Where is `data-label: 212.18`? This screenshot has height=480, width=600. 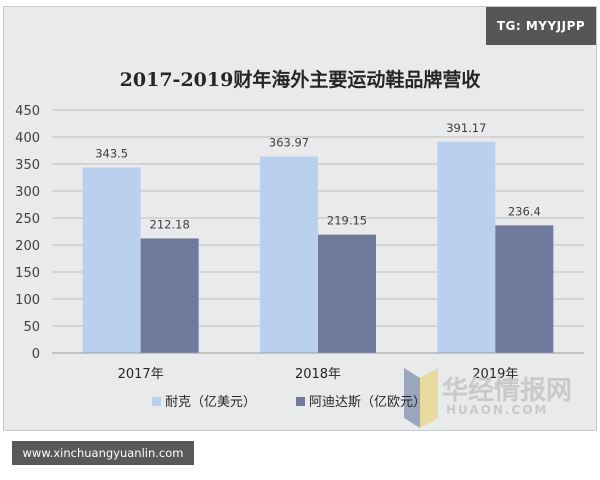 data-label: 212.18 is located at coordinates (170, 224).